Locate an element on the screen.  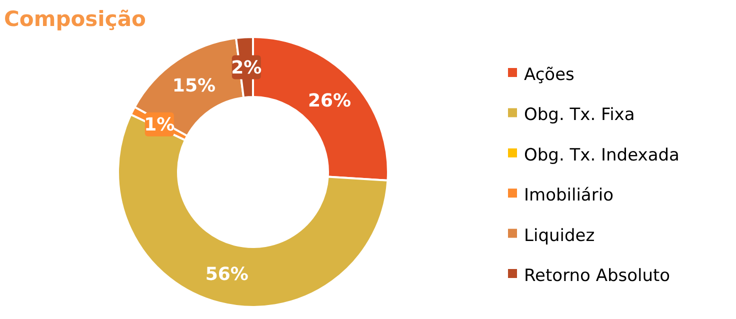
data-label: 1% is located at coordinates (159, 125).